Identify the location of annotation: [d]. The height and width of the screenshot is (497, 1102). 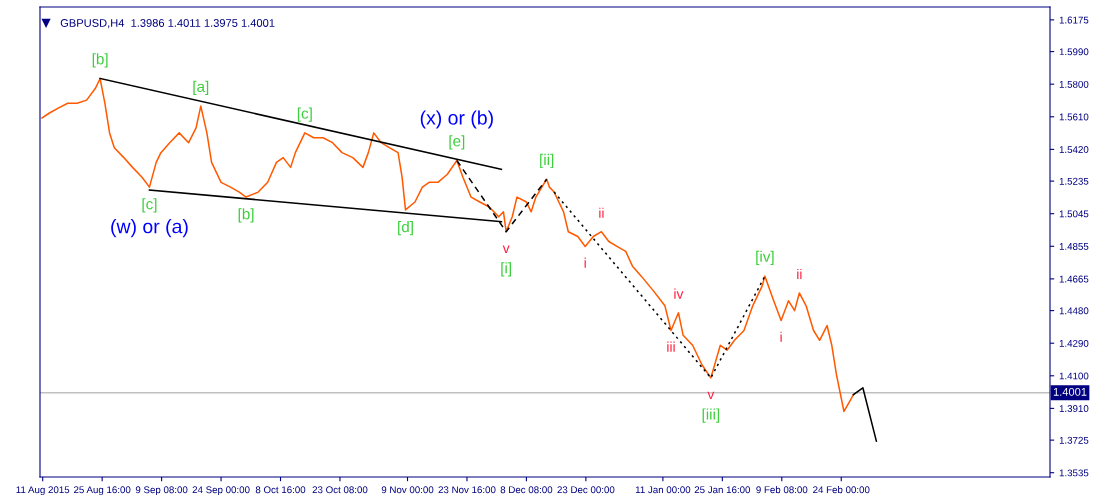
(405, 228).